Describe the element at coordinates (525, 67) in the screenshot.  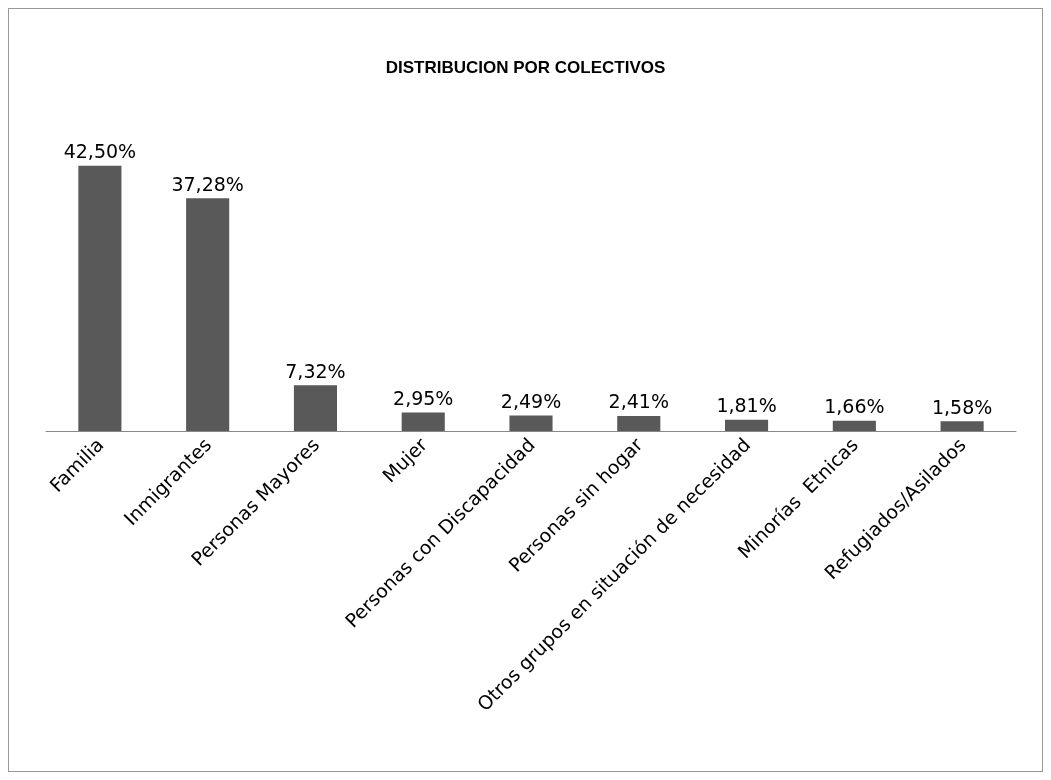
I see `chart-title: DISTRIBUCION POR COLECTIVOS` at that location.